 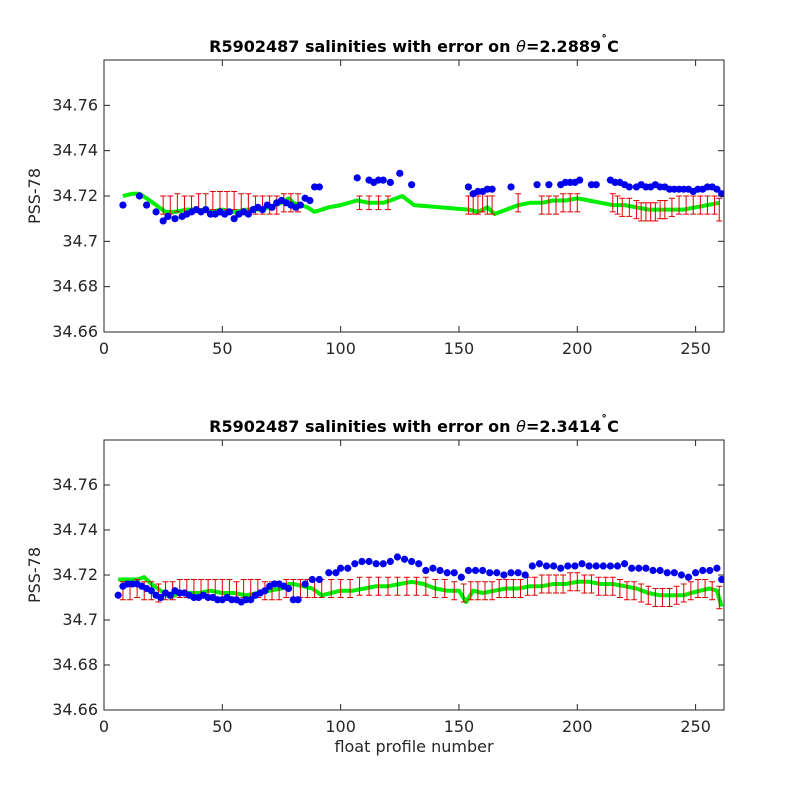 I want to click on x-tick-label: 50, so click(x=222, y=726).